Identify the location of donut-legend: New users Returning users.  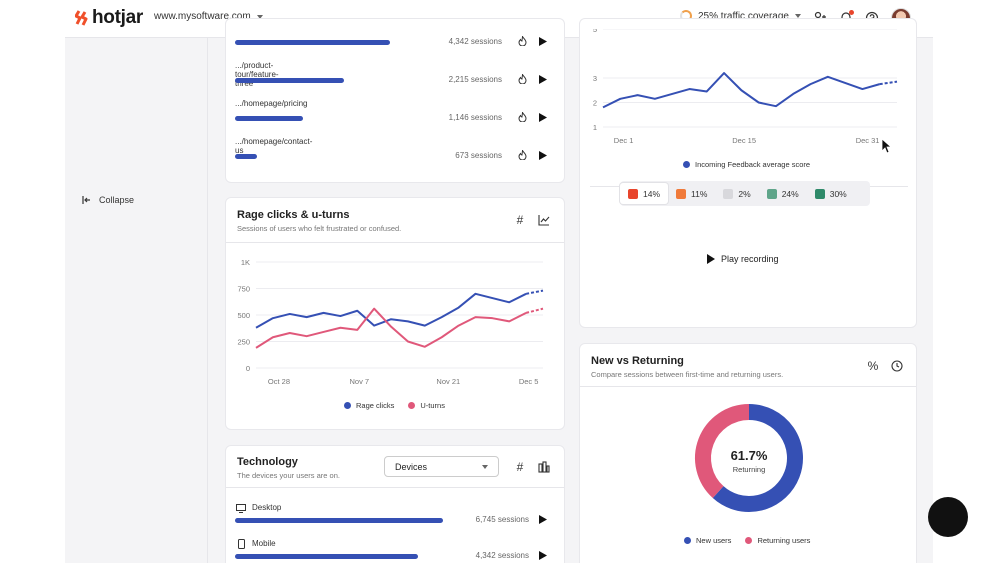
(747, 540).